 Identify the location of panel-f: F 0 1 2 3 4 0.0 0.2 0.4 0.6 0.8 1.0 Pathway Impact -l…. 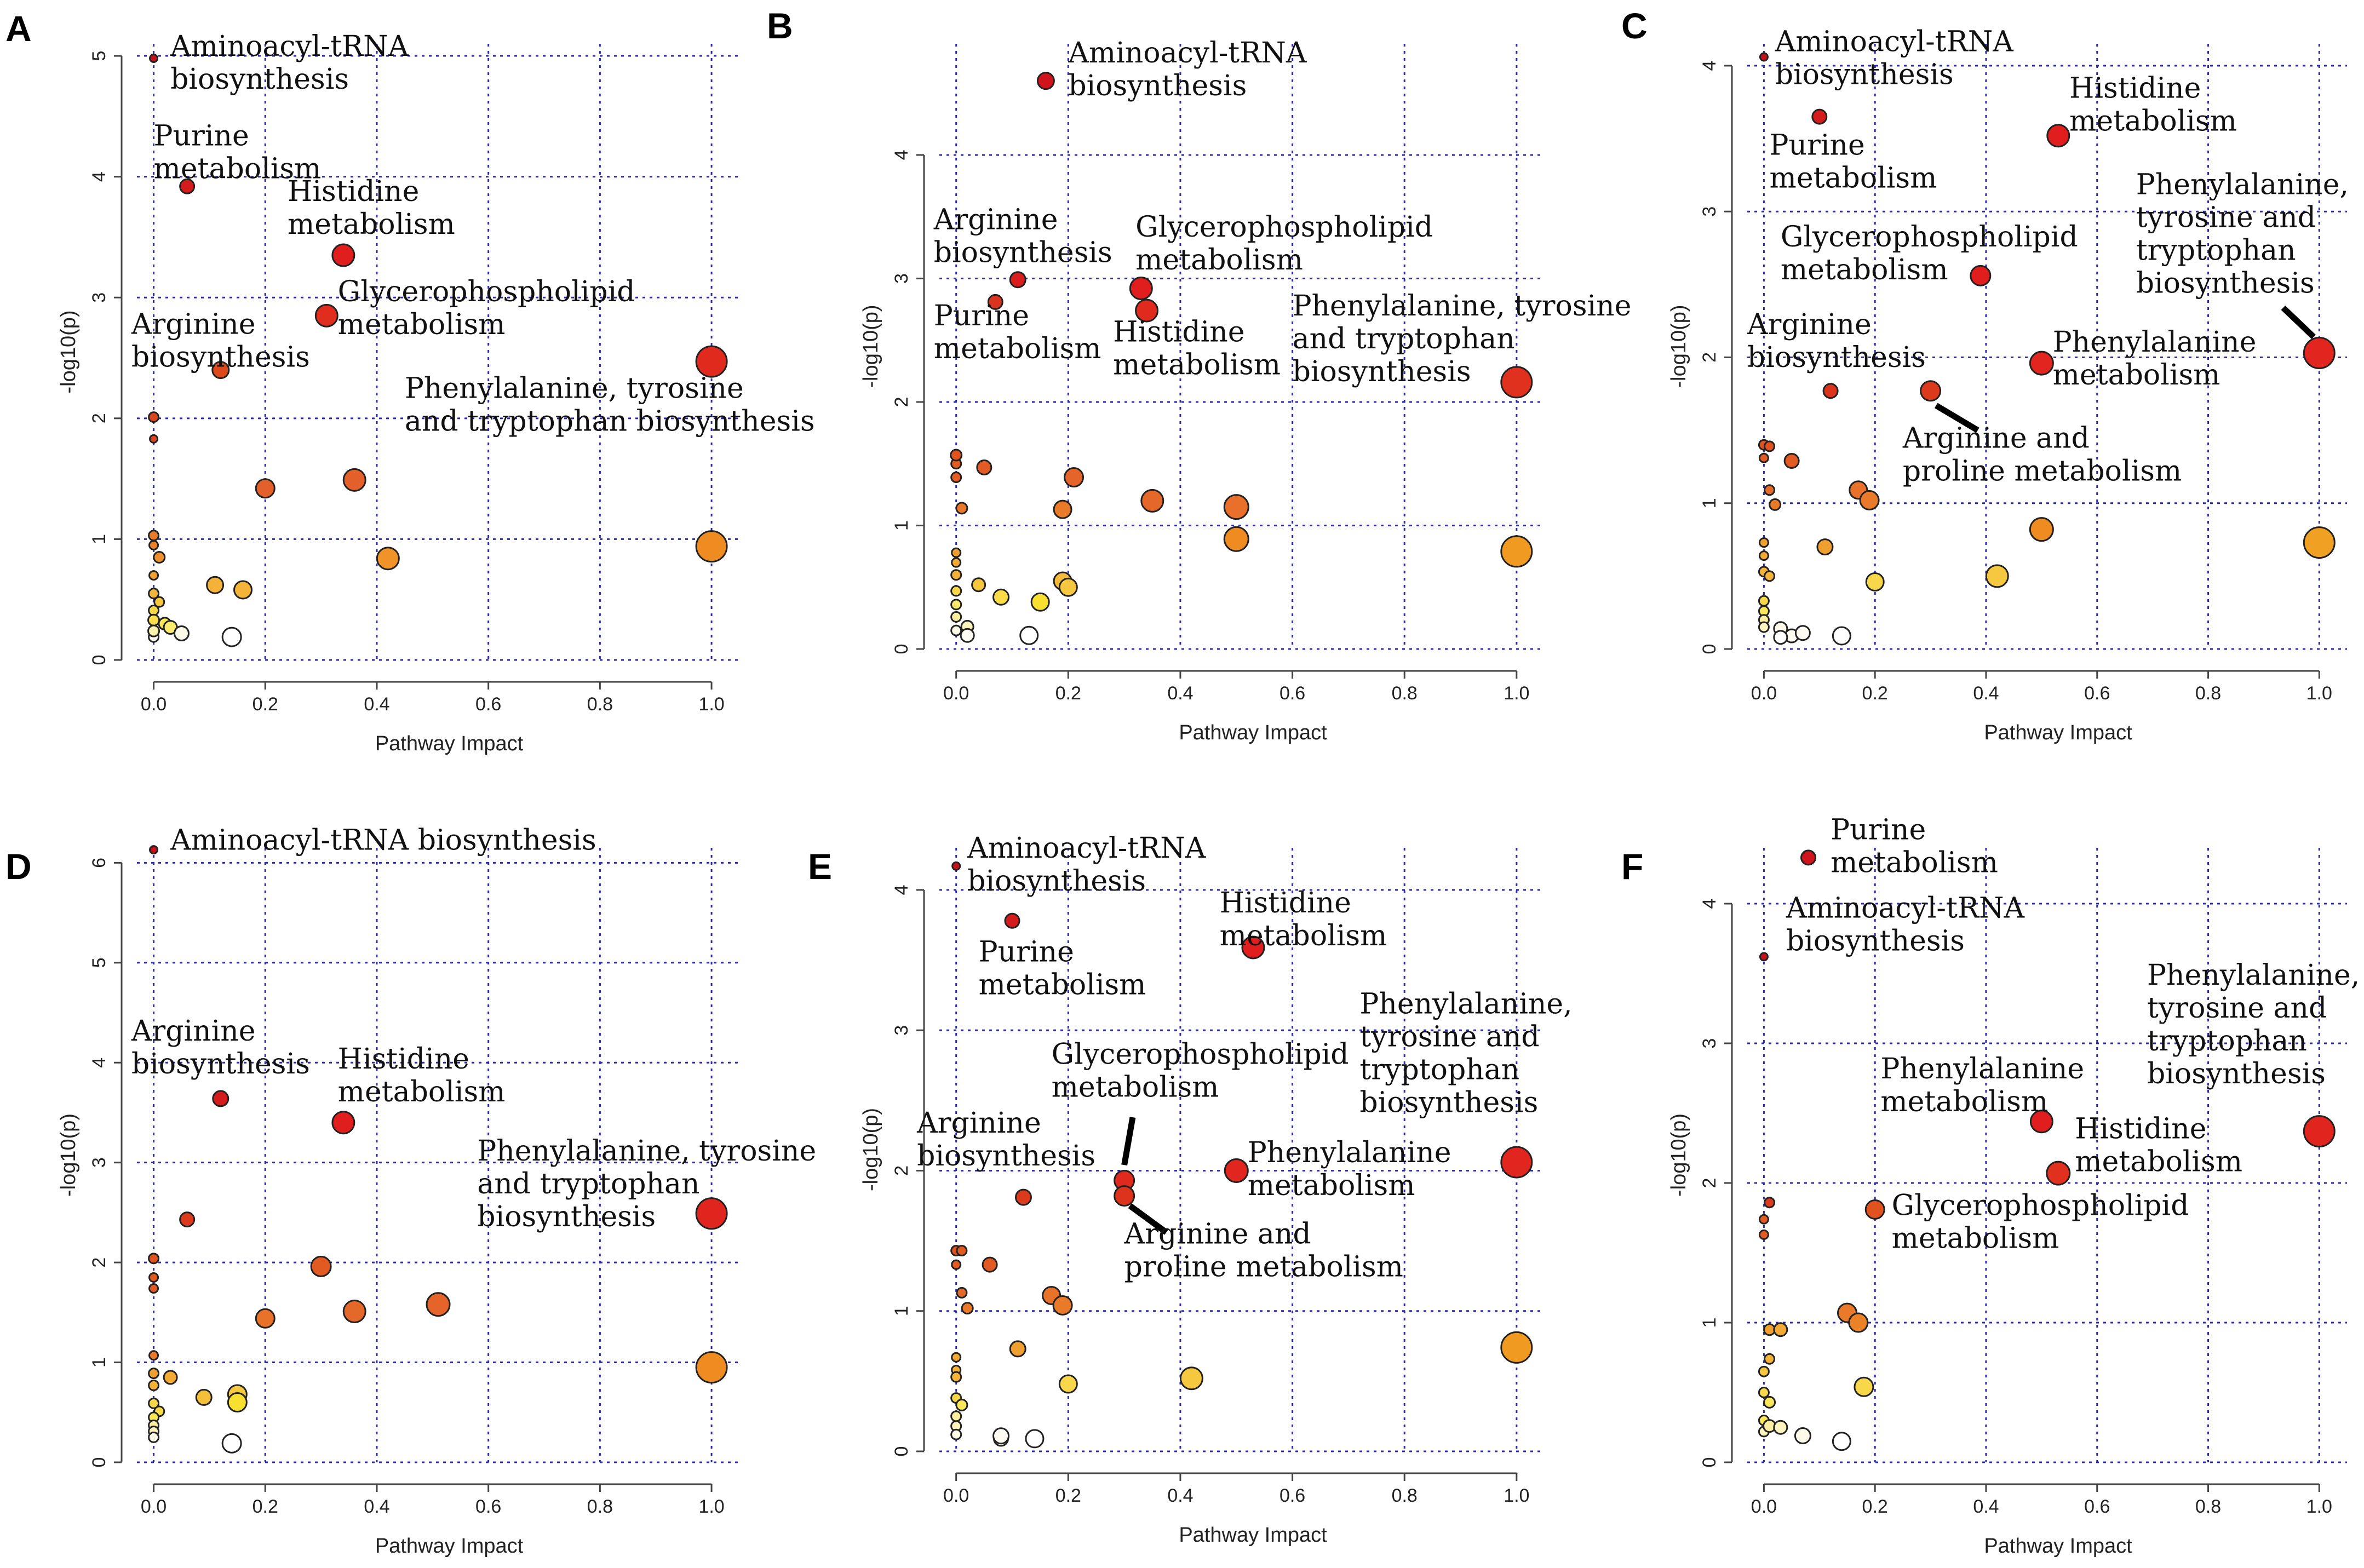
(1990, 1186).